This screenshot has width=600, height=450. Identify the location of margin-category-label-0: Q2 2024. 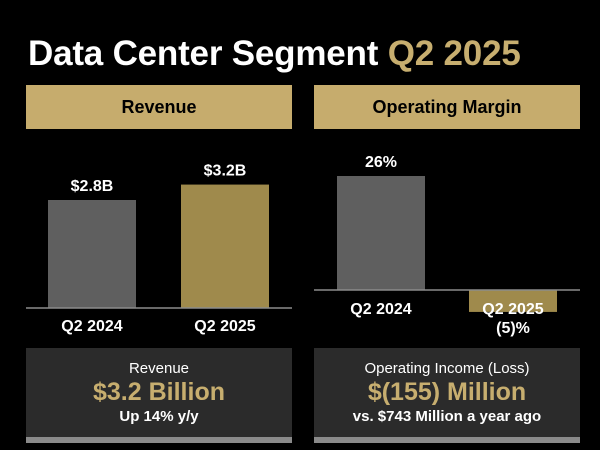
(380, 309).